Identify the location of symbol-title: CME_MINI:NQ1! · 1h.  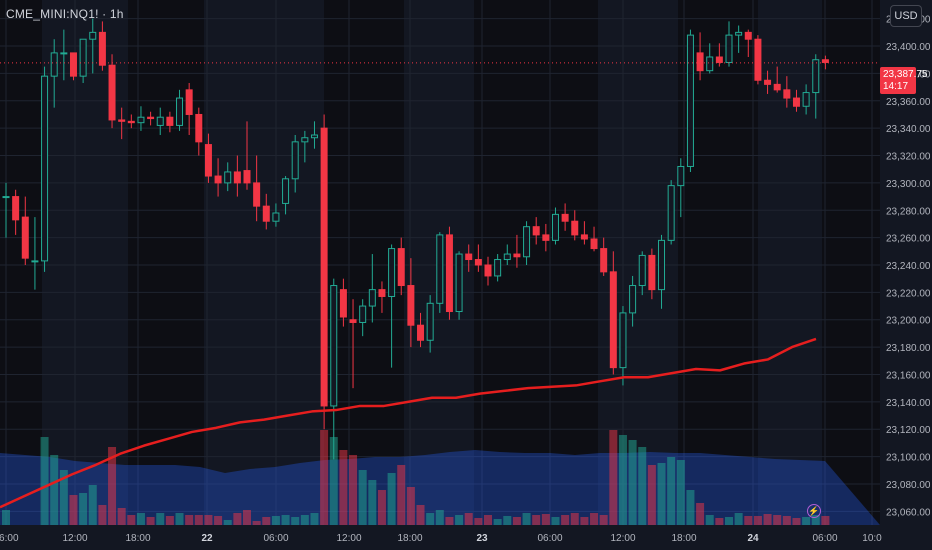
(65, 14).